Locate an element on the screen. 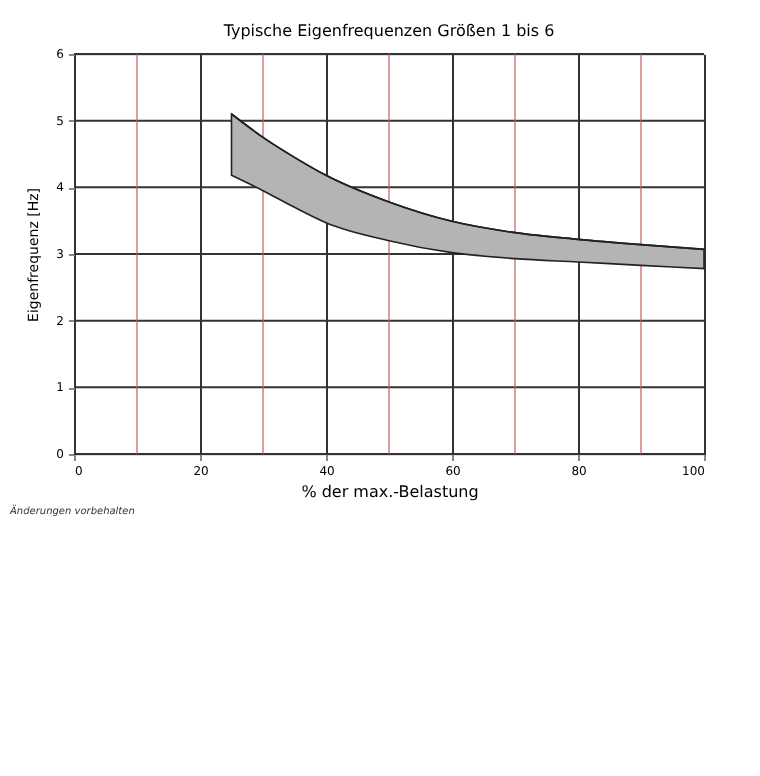 Image resolution: width=760 pixels, height=776 pixels. chart-title: Typische Eigenfrequenzen Größen 1 bis 6 is located at coordinates (388, 31).